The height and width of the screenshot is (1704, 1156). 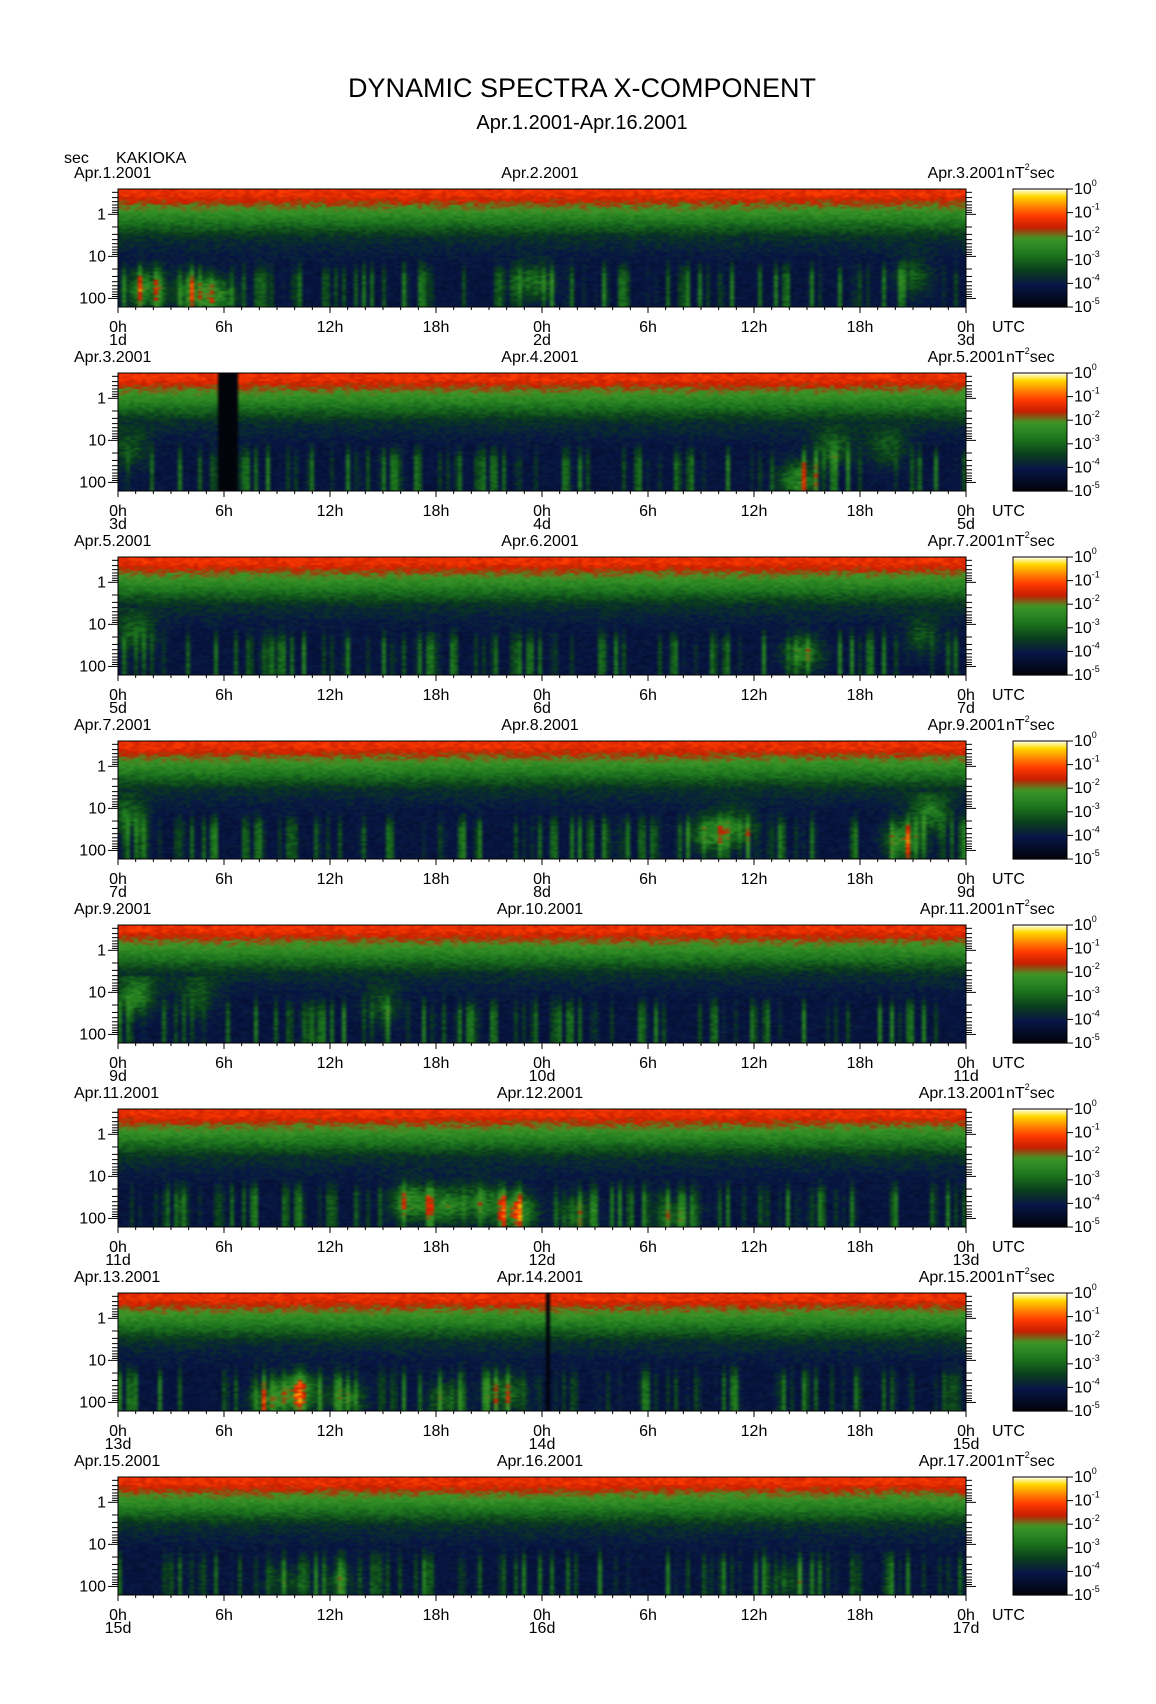 I want to click on colorbar-frame, so click(x=1040, y=984).